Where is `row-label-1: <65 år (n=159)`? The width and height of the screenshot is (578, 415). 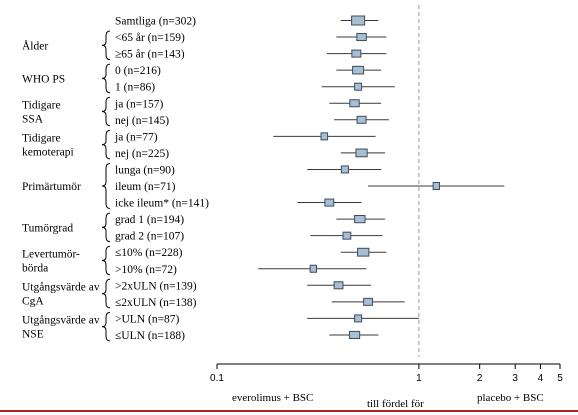 row-label-1: <65 år (n=159) is located at coordinates (150, 37).